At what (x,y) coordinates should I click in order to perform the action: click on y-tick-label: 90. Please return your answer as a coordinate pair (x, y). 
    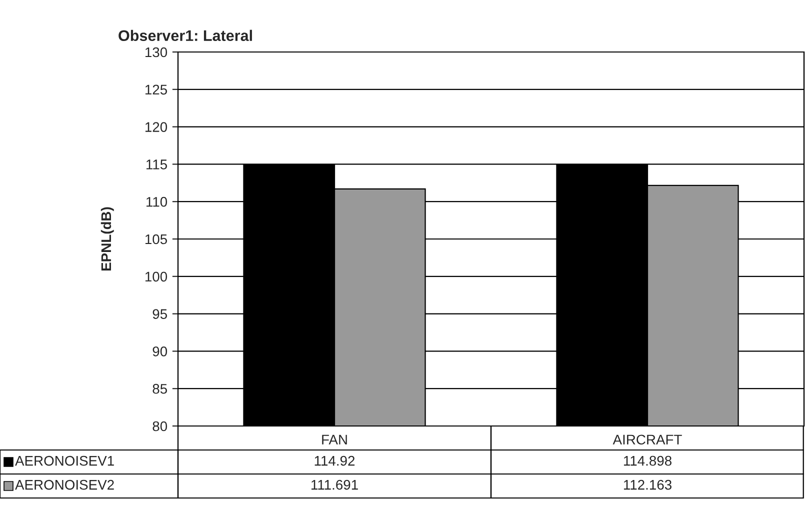
    Looking at the image, I should click on (160, 351).